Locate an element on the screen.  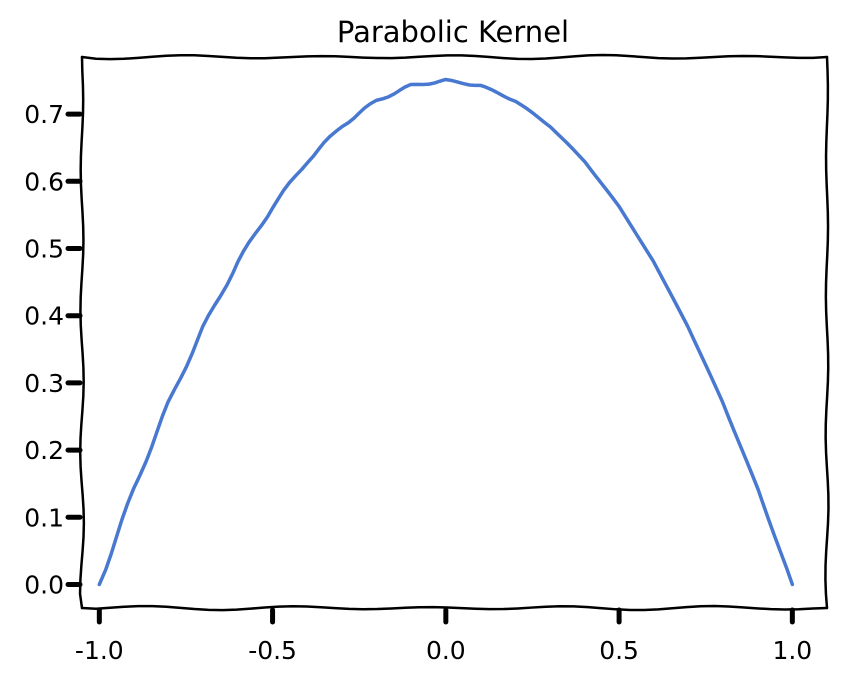
x-axis: -1.0 -0.5 0.0 0.5 1.0 is located at coordinates (443, 636).